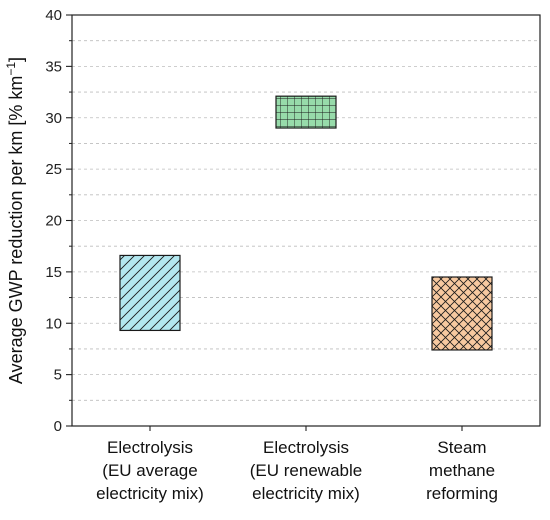  What do you see at coordinates (53, 169) in the screenshot?
I see `y-tick-label: 25` at bounding box center [53, 169].